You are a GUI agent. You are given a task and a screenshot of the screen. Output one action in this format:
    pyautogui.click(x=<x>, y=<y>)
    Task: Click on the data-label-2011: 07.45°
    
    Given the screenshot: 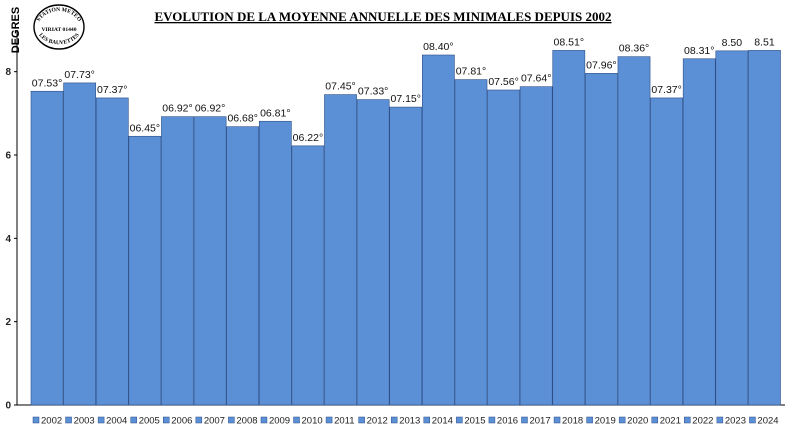 What is the action you would take?
    pyautogui.click(x=340, y=87)
    